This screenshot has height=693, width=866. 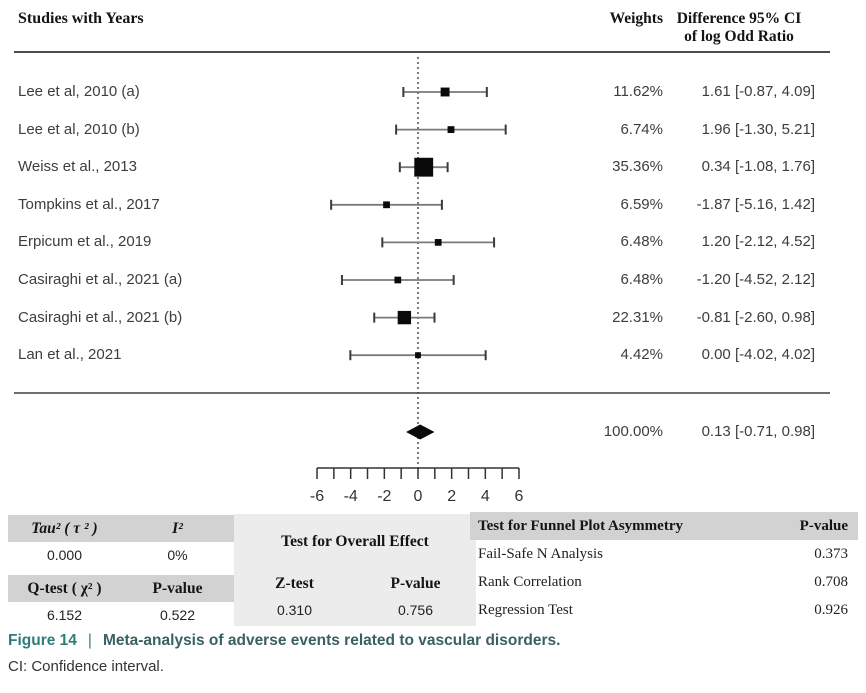 What do you see at coordinates (525, 610) in the screenshot?
I see `funnel-row-label: Regression Test` at bounding box center [525, 610].